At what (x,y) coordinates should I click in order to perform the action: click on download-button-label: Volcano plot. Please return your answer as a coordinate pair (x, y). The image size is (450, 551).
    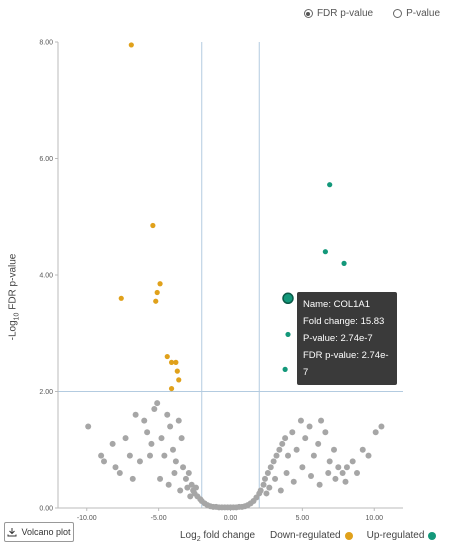
    Looking at the image, I should click on (46, 532).